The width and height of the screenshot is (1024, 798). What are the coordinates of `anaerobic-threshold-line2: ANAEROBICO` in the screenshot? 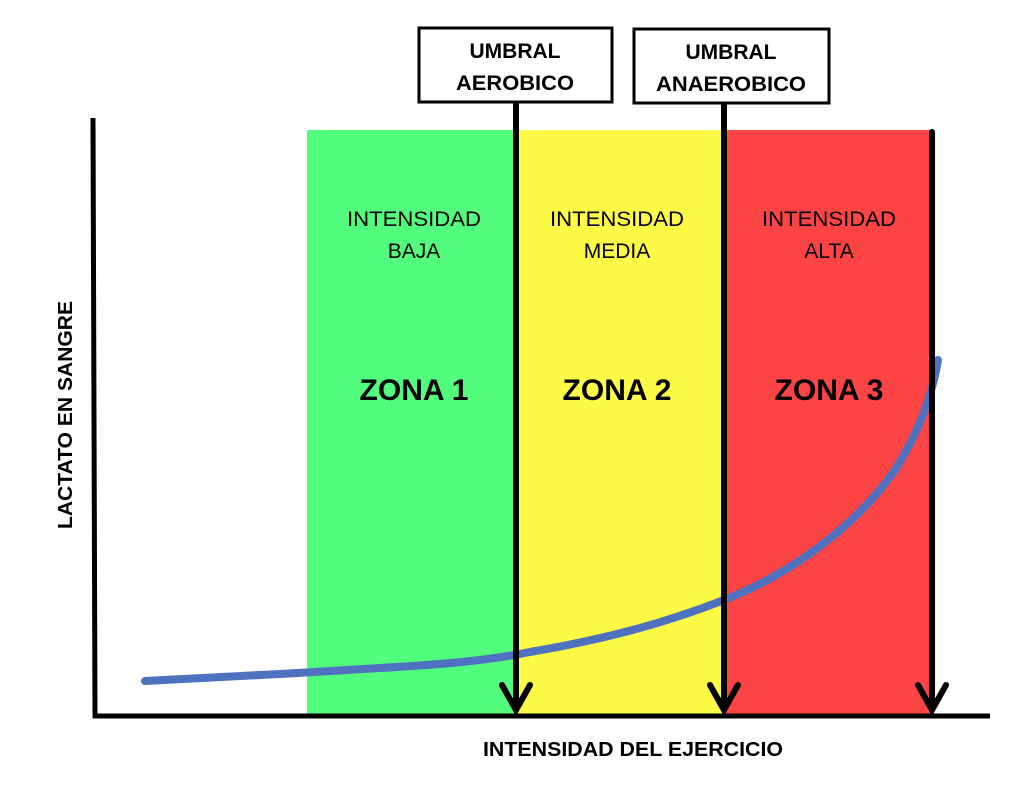 It's located at (731, 84).